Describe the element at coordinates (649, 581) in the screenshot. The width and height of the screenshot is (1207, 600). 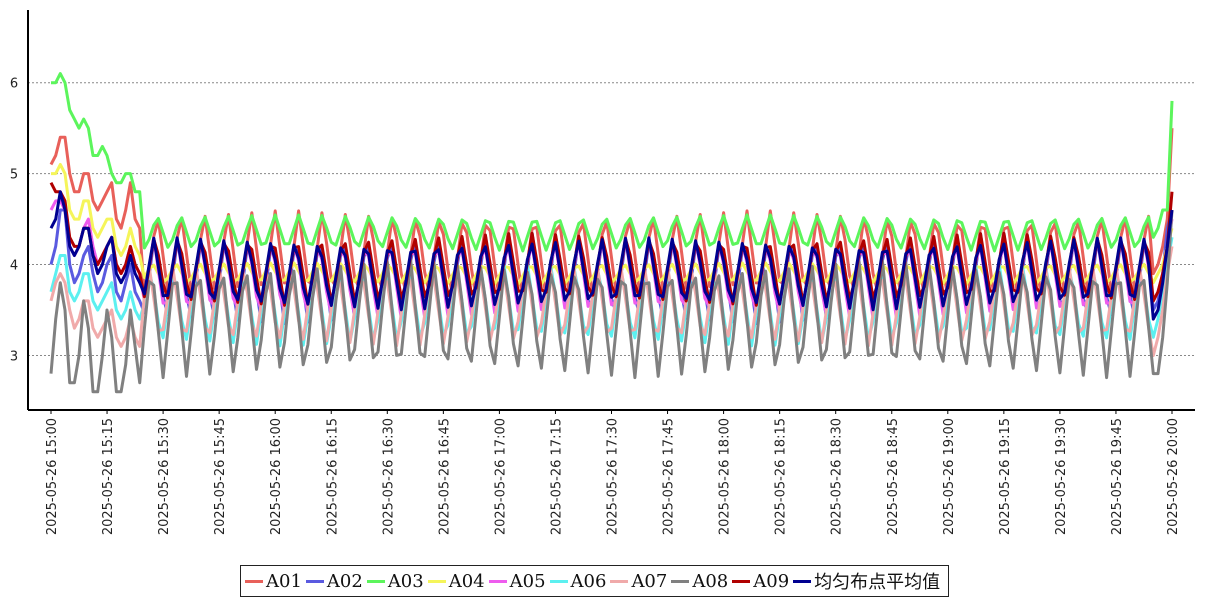
I see `legend-label: A07` at that location.